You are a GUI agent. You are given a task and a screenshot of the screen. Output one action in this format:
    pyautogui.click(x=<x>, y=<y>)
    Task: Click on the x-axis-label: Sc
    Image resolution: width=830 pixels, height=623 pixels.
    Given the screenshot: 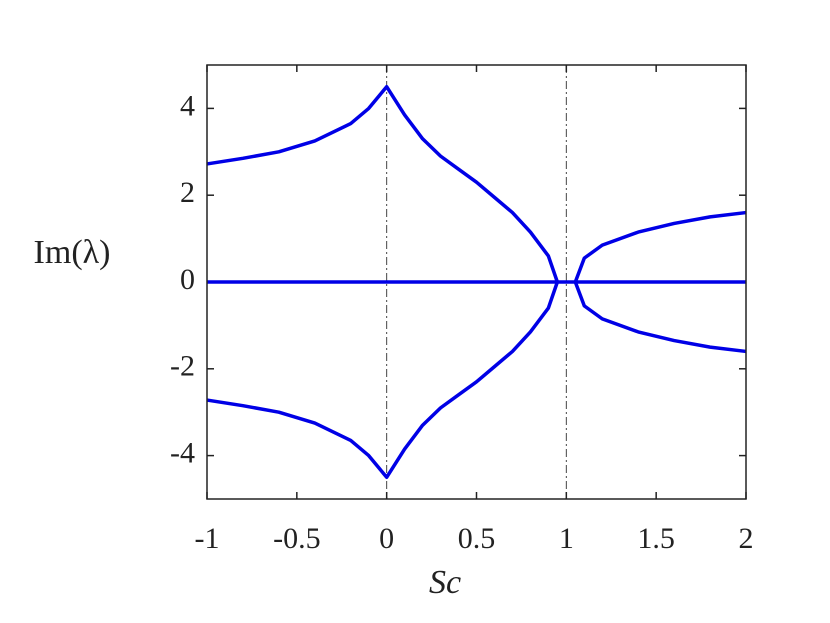 What is the action you would take?
    pyautogui.click(x=445, y=582)
    